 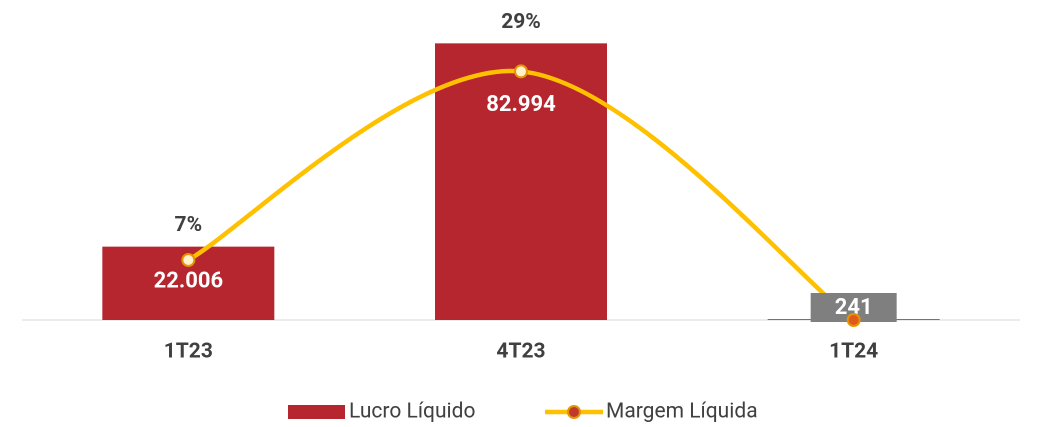 What do you see at coordinates (520, 352) in the screenshot?
I see `x-tick-label: 4T23` at bounding box center [520, 352].